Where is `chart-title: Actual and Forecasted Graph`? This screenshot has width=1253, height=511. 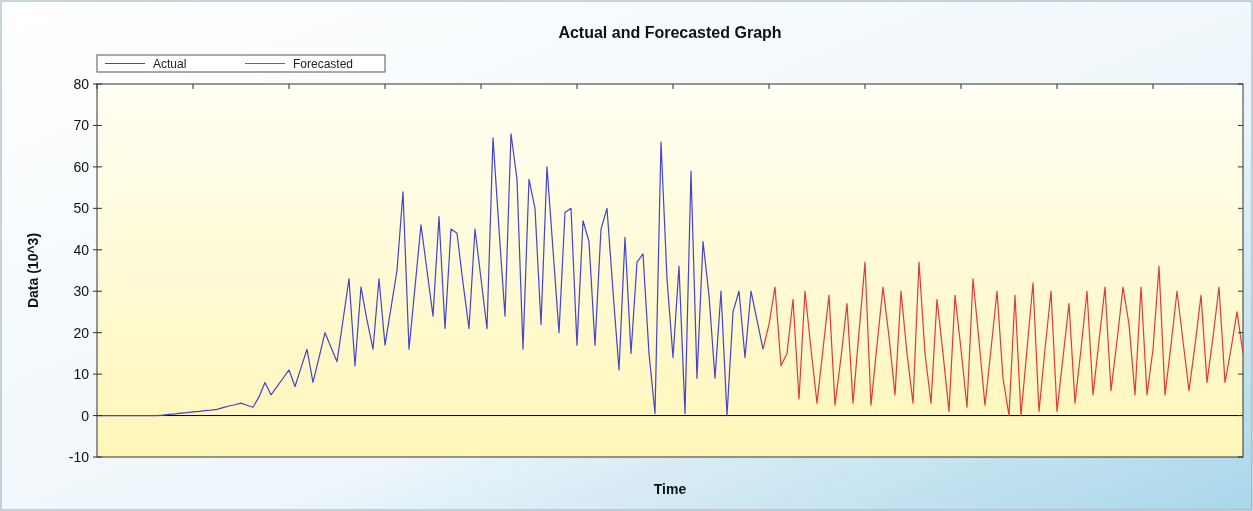 chart-title: Actual and Forecasted Graph is located at coordinates (670, 32).